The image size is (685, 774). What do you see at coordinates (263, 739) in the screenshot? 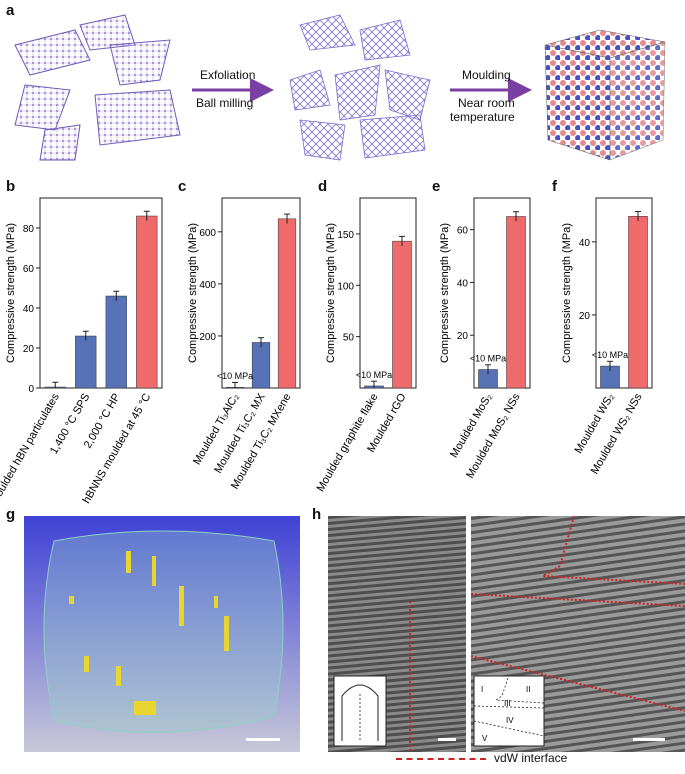
I see `scale-bar` at bounding box center [263, 739].